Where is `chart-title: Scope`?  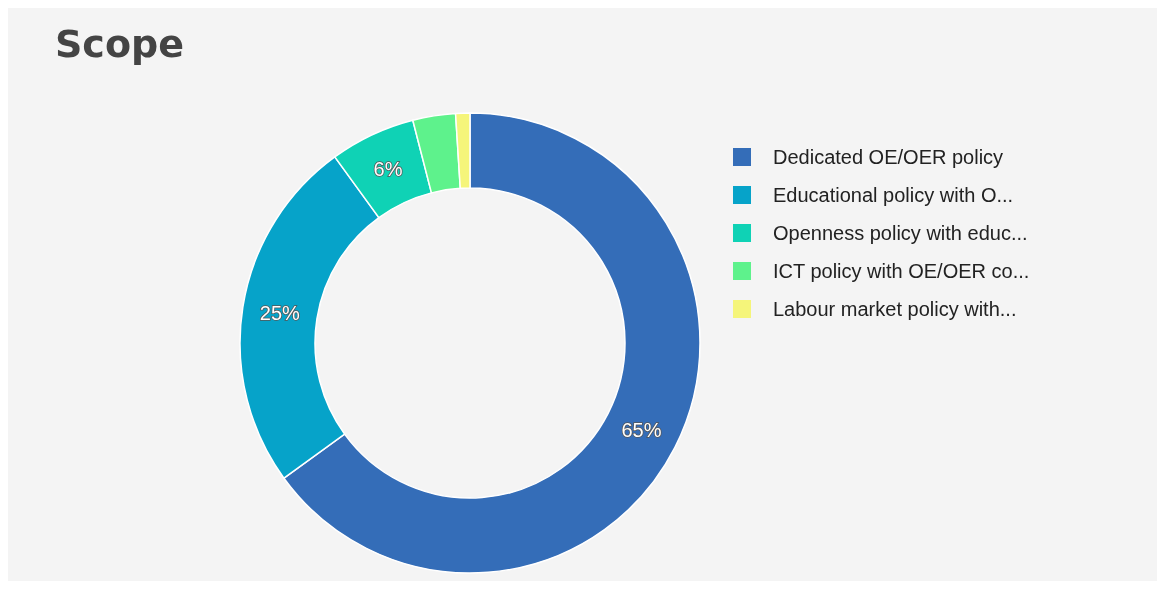
chart-title: Scope is located at coordinates (119, 44).